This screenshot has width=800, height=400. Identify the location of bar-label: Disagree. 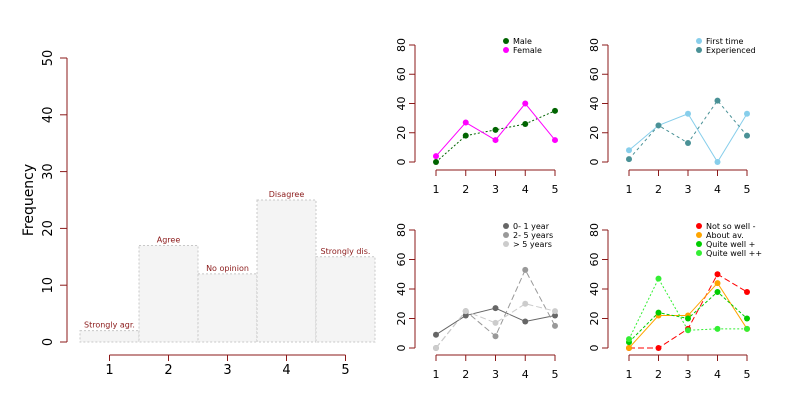
(287, 194).